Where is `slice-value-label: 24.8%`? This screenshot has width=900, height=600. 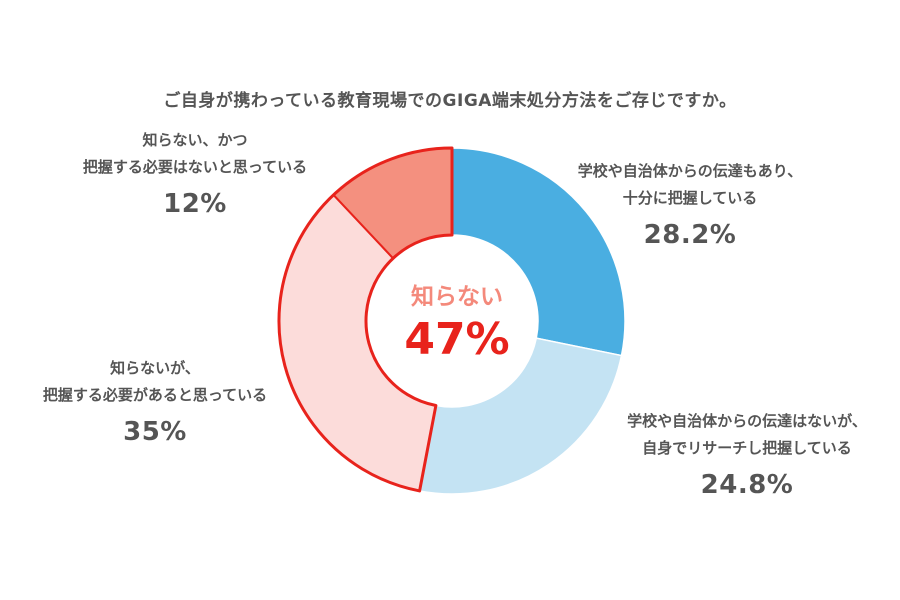
slice-value-label: 24.8% is located at coordinates (747, 485).